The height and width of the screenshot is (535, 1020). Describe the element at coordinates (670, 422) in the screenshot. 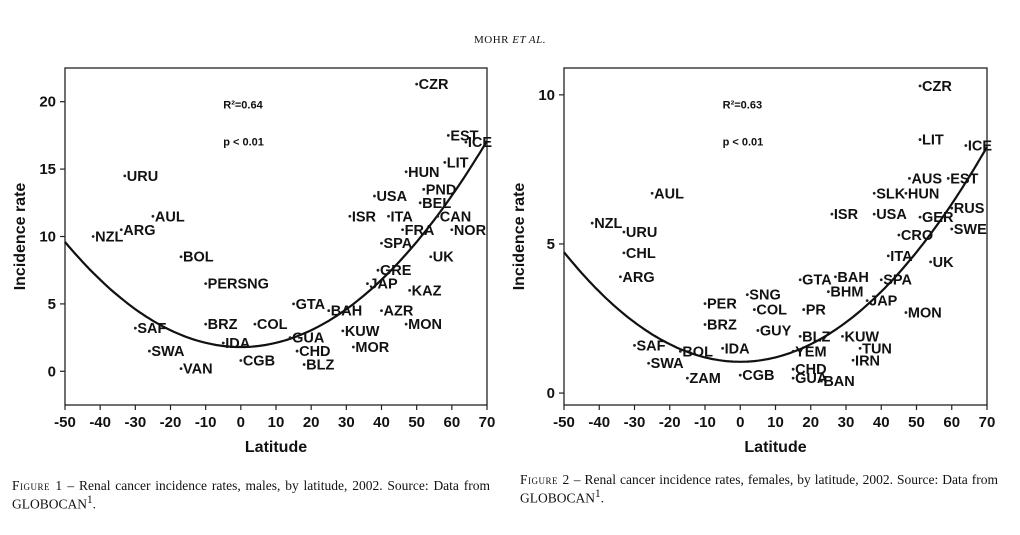

I see `chart2-x-tick-label: -20` at that location.